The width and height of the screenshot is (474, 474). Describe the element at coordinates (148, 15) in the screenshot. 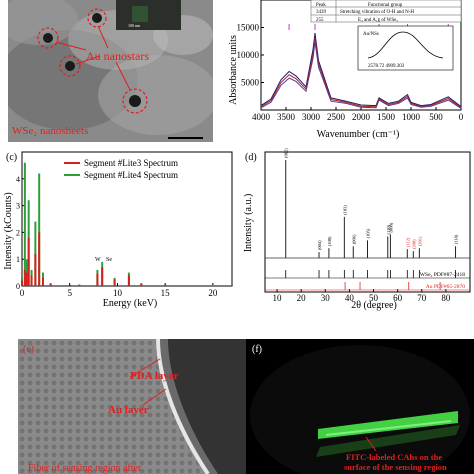

I see `inset-image` at that location.